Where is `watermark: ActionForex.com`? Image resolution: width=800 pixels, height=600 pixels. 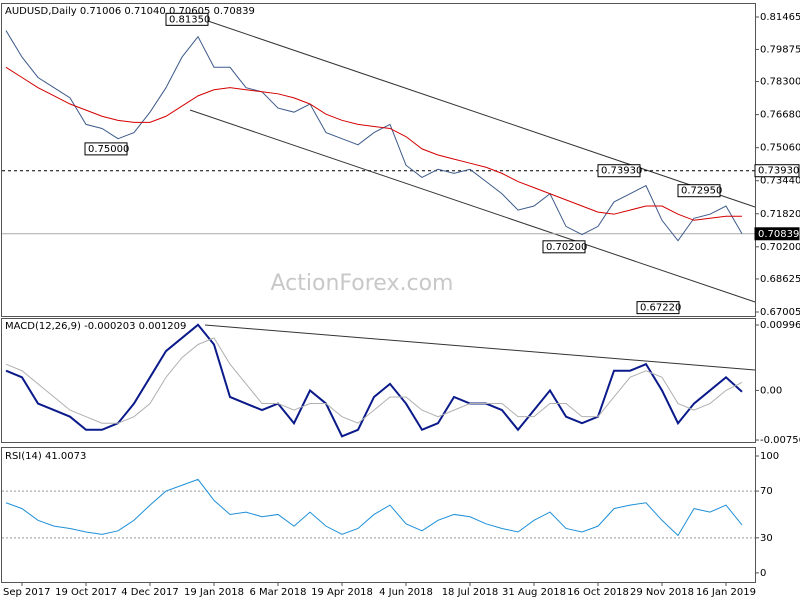 watermark: ActionForex.com is located at coordinates (362, 283).